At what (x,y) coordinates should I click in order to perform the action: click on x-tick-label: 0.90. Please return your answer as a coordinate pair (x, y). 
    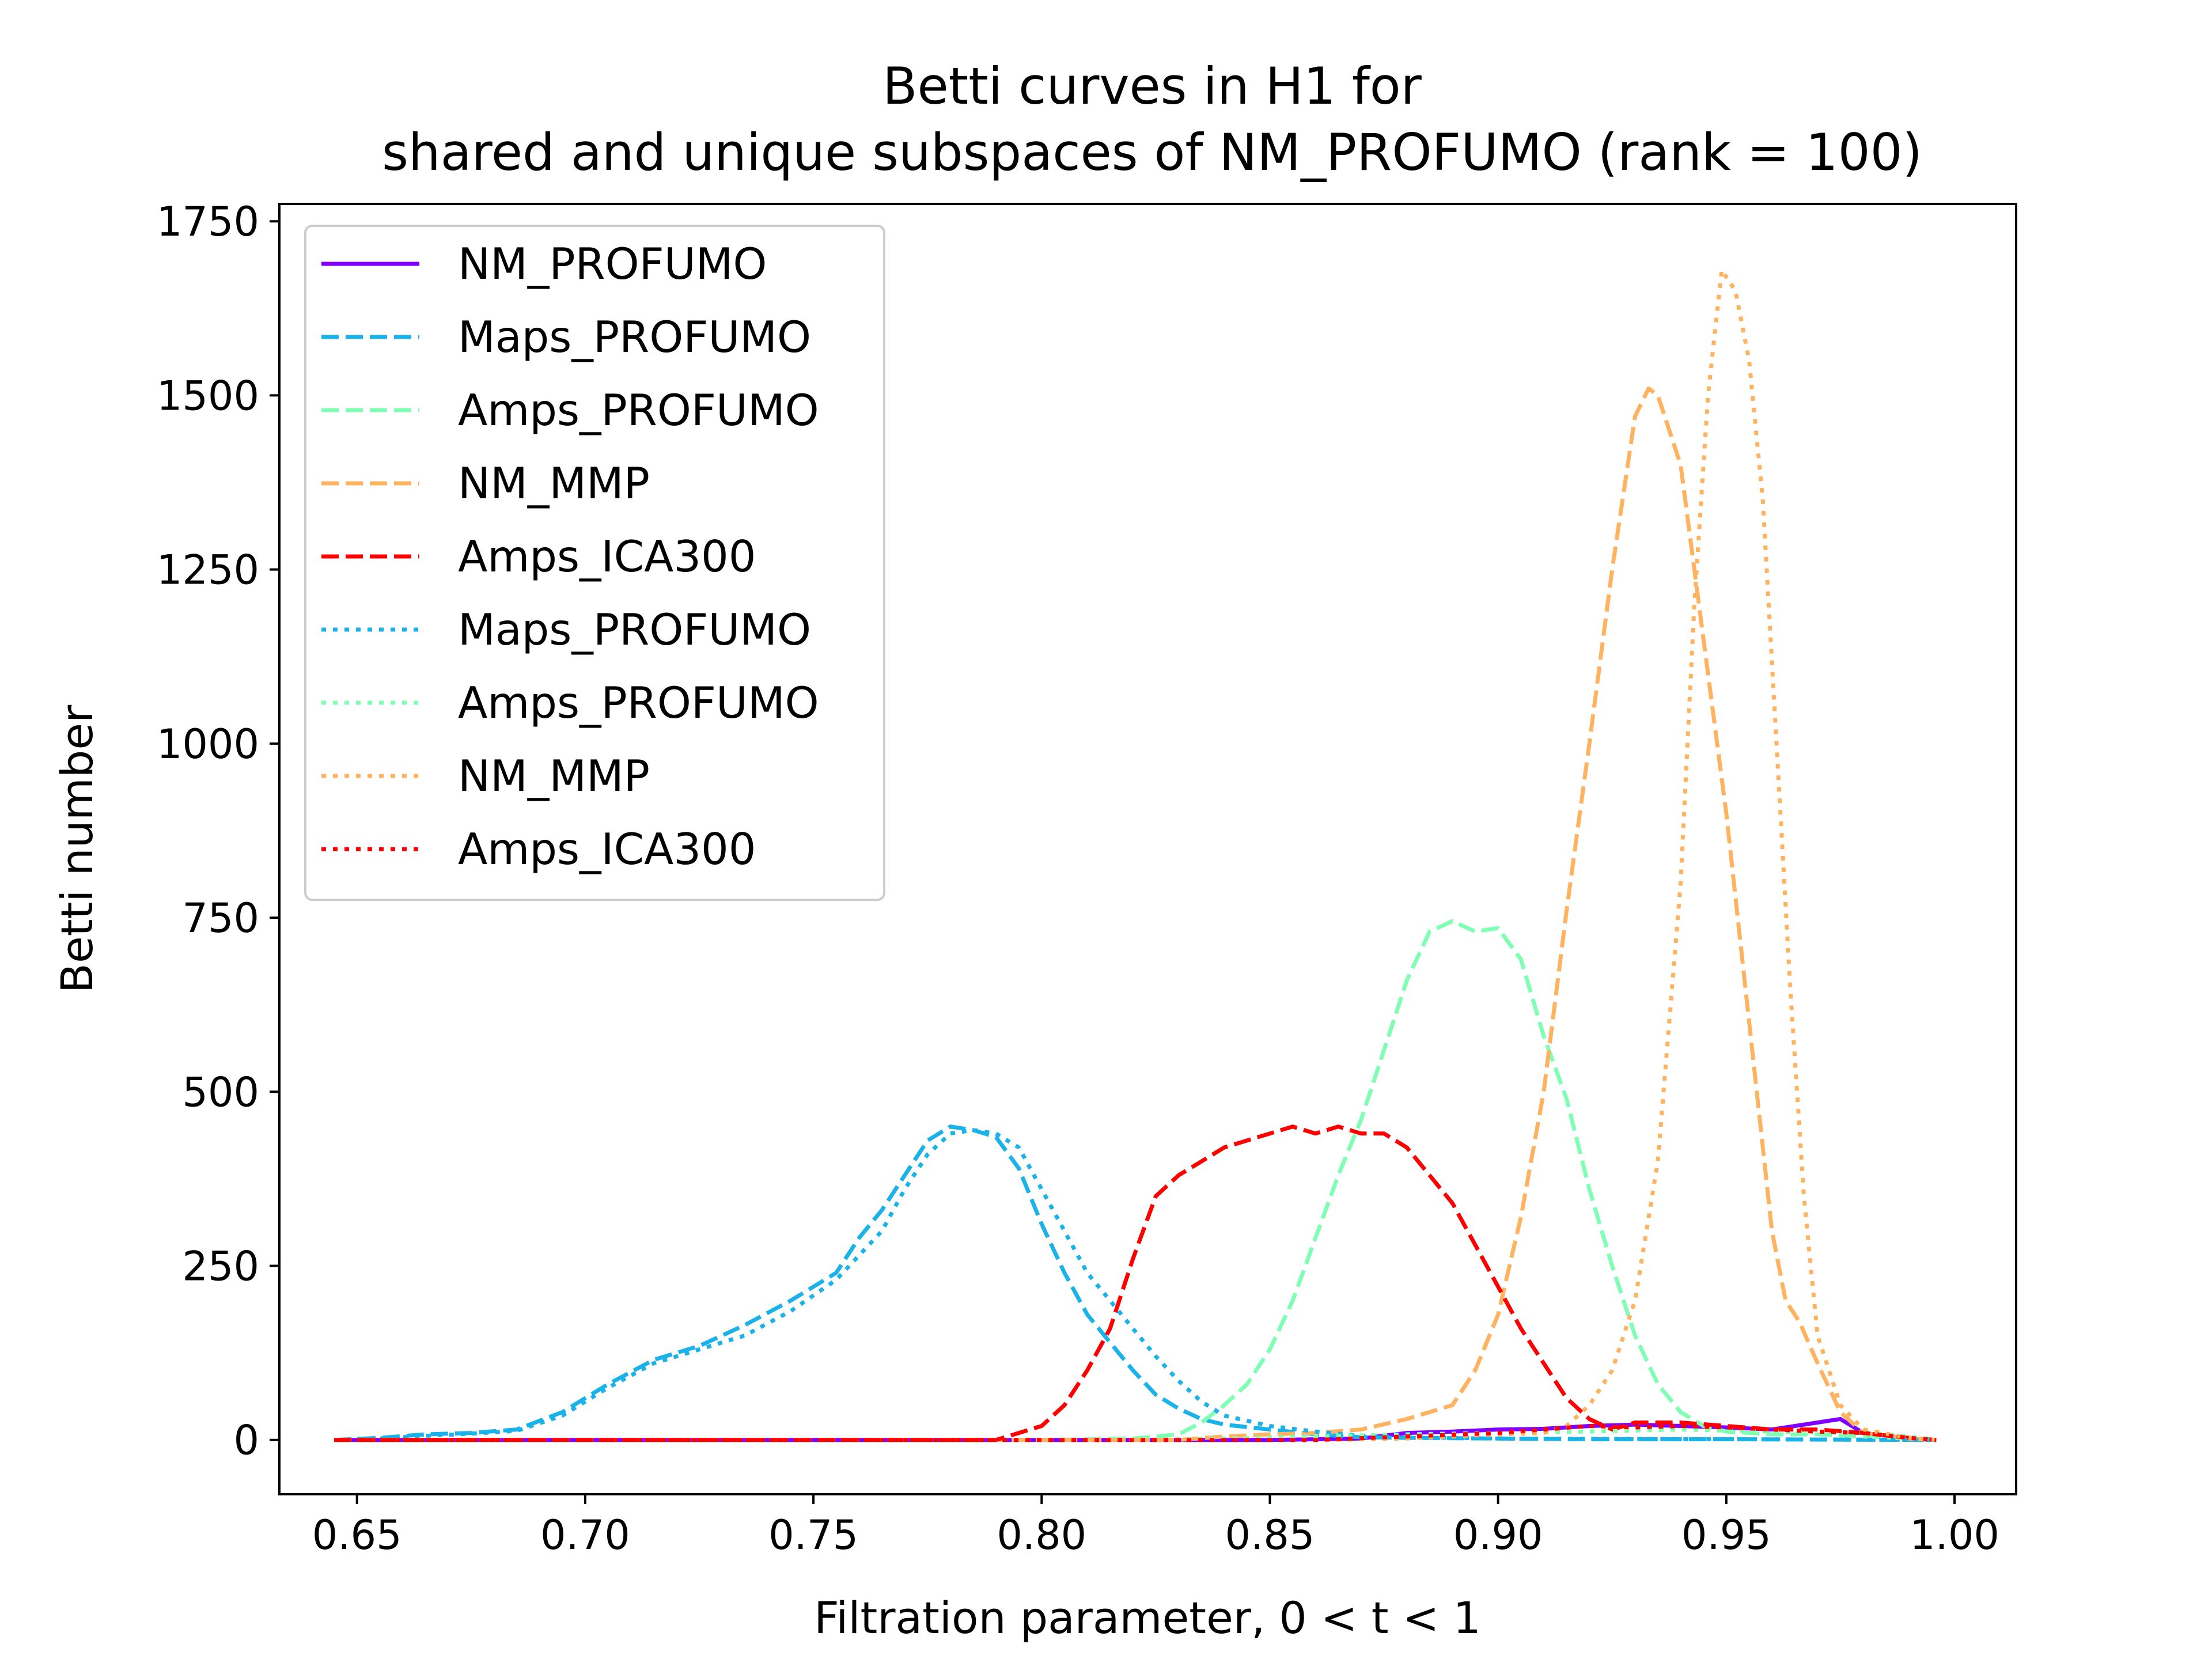
    Looking at the image, I should click on (1498, 1535).